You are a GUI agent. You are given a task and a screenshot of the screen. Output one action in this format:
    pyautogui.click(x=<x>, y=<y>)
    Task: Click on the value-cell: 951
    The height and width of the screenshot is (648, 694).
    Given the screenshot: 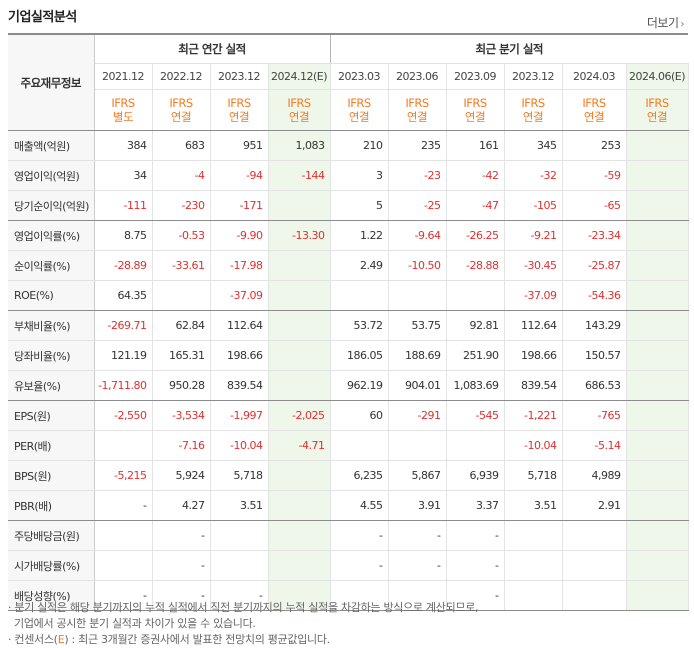 What is the action you would take?
    pyautogui.click(x=239, y=145)
    